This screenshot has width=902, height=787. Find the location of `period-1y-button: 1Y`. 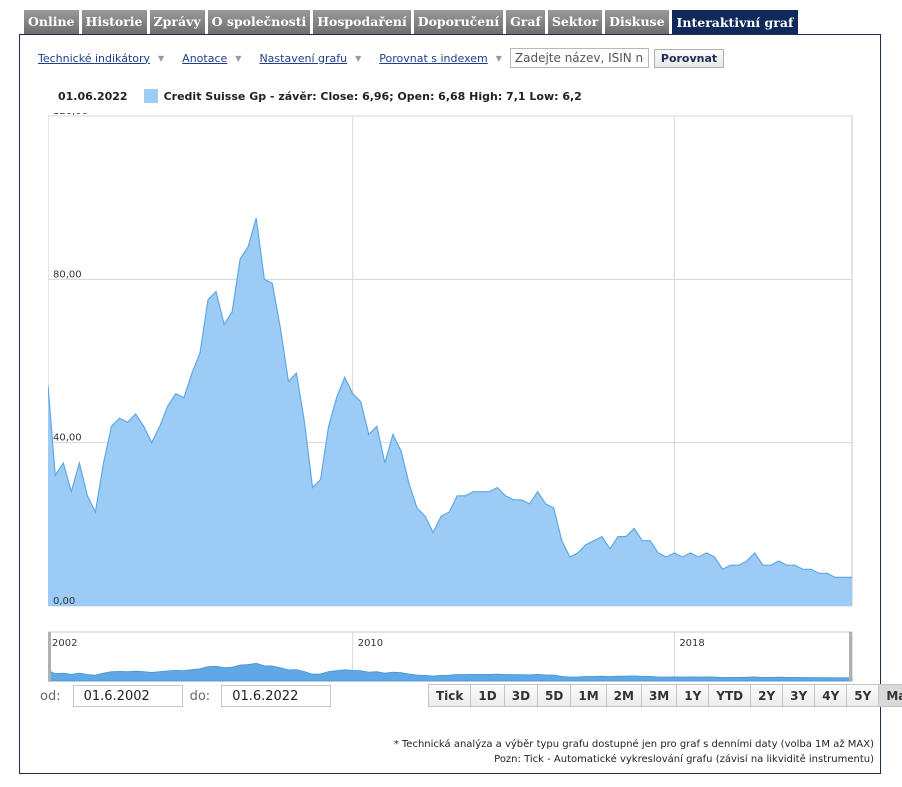

period-1y-button: 1Y is located at coordinates (693, 695).